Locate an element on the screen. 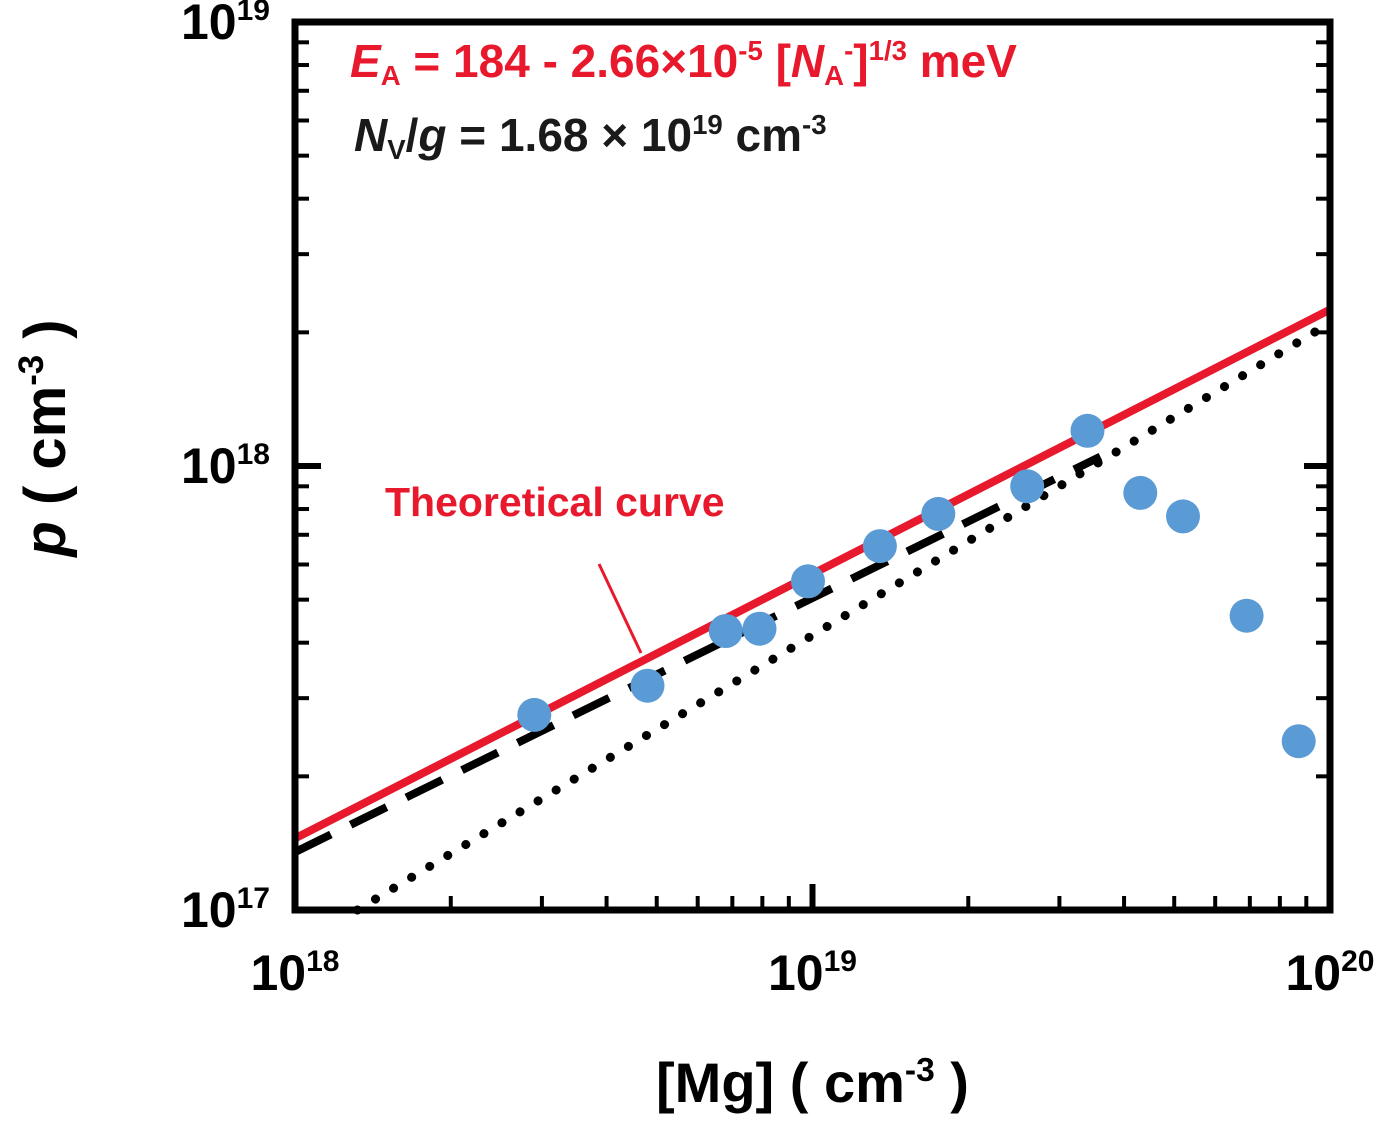 Image resolution: width=1378 pixels, height=1138 pixels. curve-label-leader-line is located at coordinates (620, 608).